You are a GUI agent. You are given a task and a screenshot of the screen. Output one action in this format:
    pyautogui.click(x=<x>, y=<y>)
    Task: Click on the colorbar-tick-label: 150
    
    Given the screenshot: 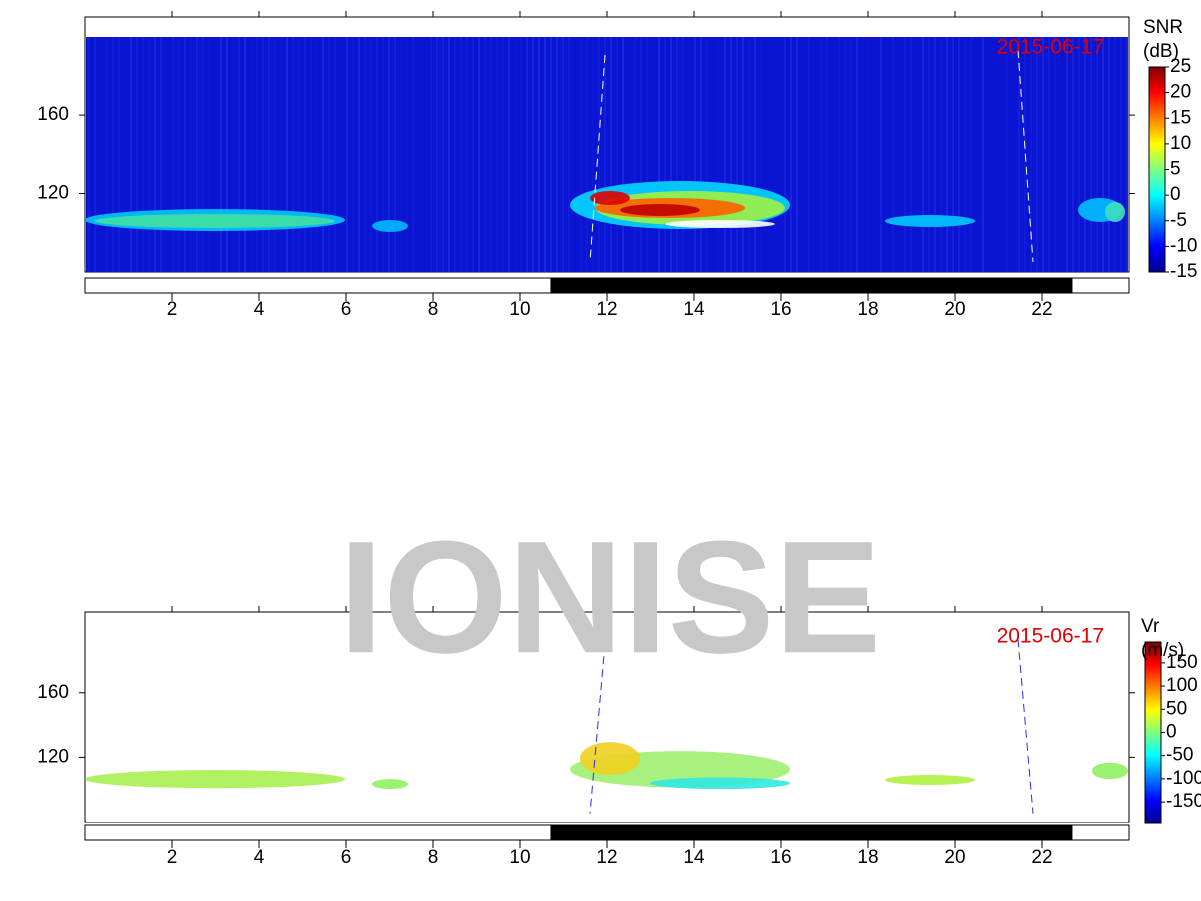 What is the action you would take?
    pyautogui.click(x=1182, y=662)
    